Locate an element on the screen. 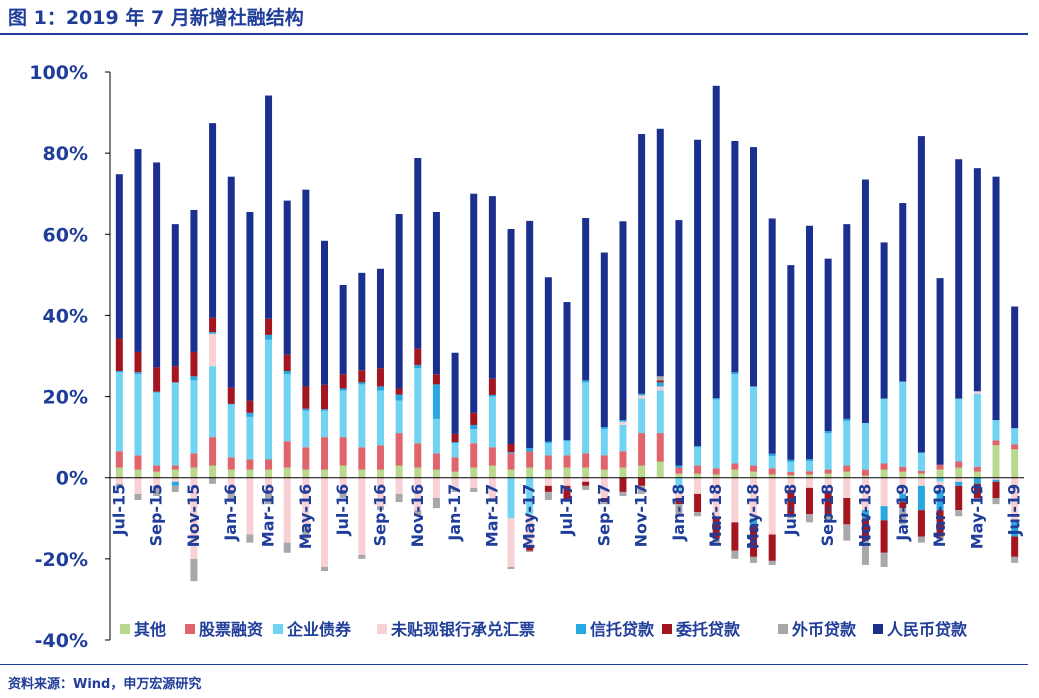  x-tick-label: Nov-15 is located at coordinates (193, 516).